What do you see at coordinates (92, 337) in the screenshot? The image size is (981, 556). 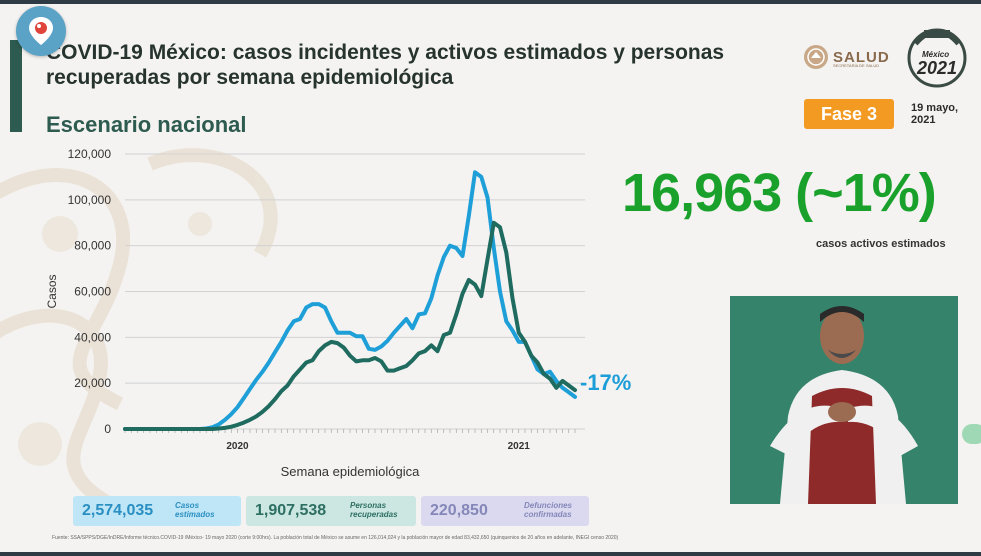 I see `y-tick-label: 40,000` at bounding box center [92, 337].